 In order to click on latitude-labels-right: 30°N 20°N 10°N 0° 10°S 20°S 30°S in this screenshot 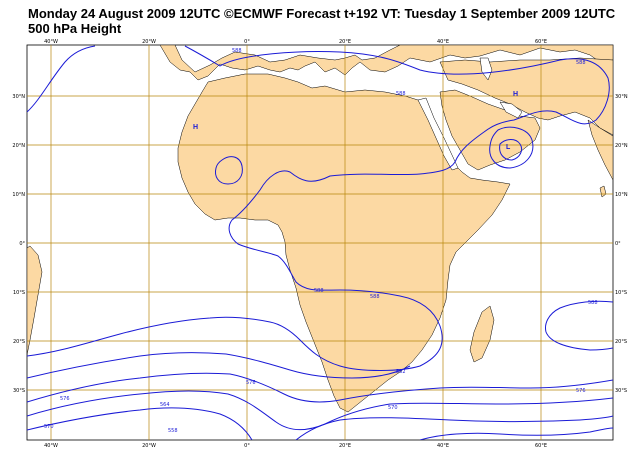, I will do `click(621, 244)`.